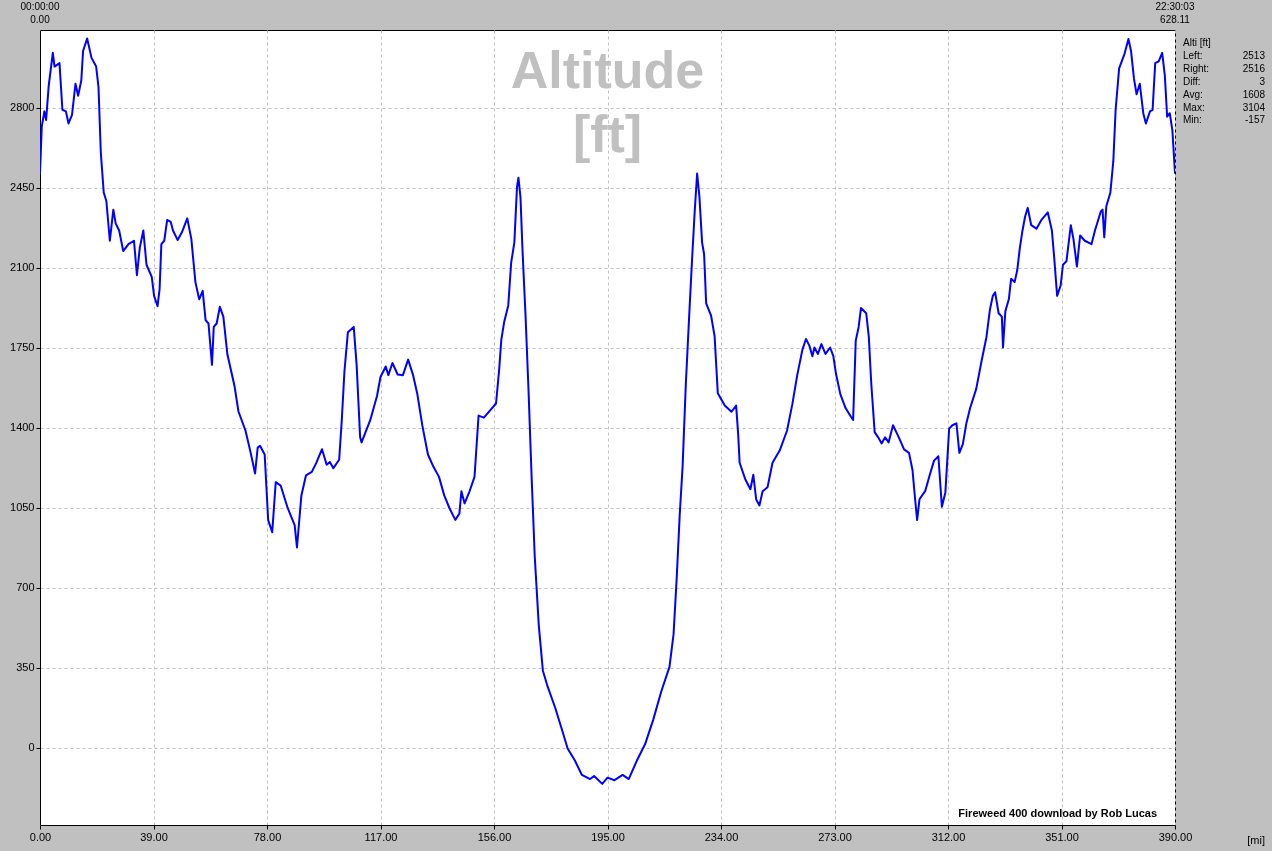 This screenshot has height=851, width=1272. I want to click on x-tick-label: 351.00, so click(1062, 836).